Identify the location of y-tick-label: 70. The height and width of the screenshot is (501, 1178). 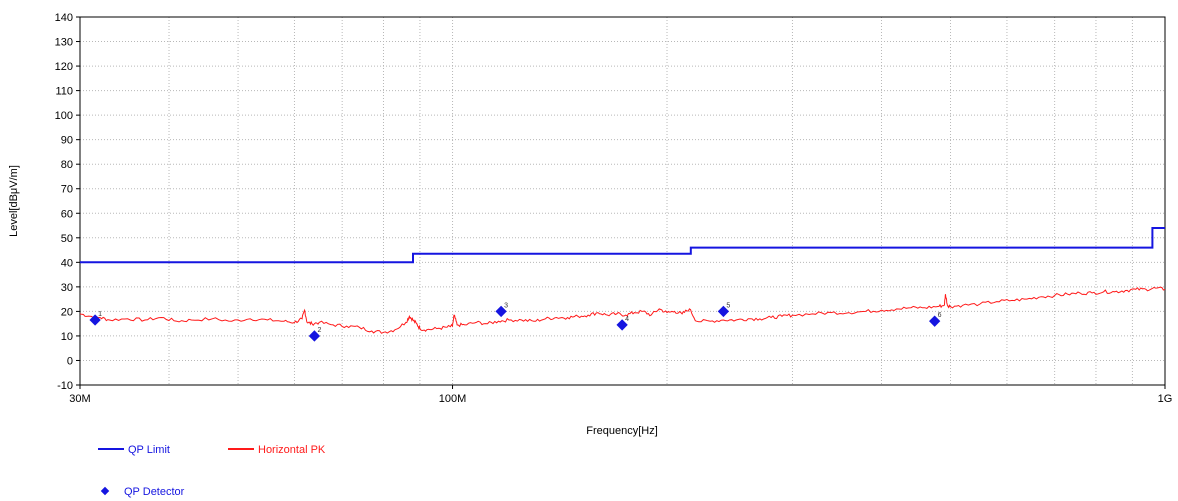
(67, 190).